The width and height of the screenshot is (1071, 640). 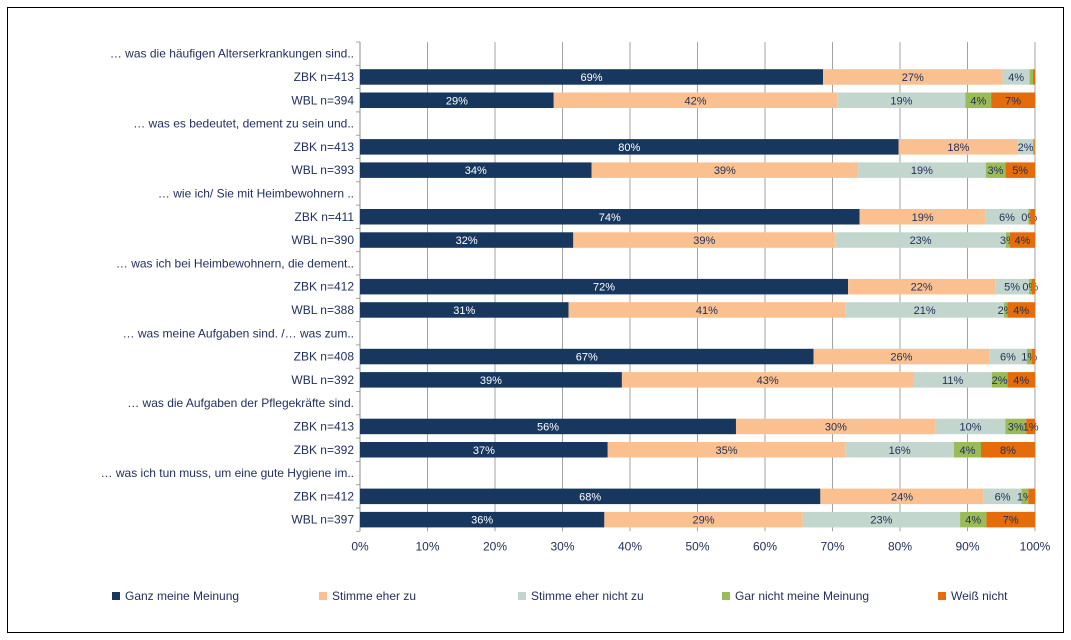 I want to click on row-label: WBL n=393, so click(x=322, y=170).